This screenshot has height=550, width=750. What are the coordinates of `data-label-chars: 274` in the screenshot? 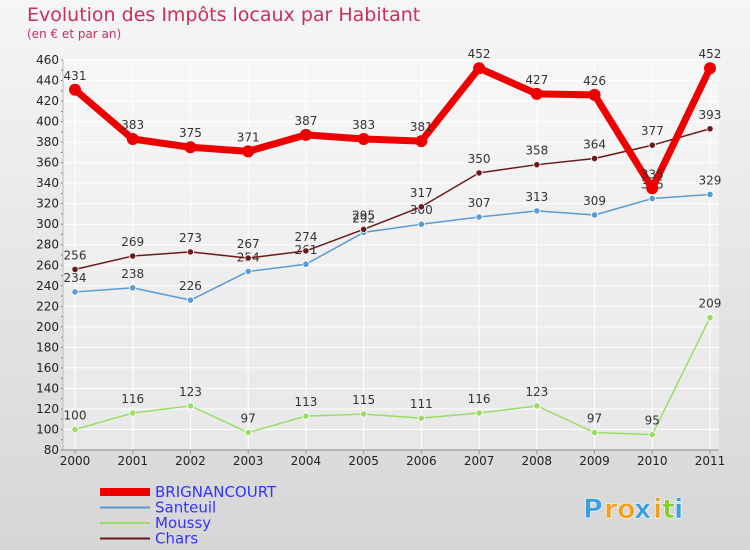 It's located at (305, 237).